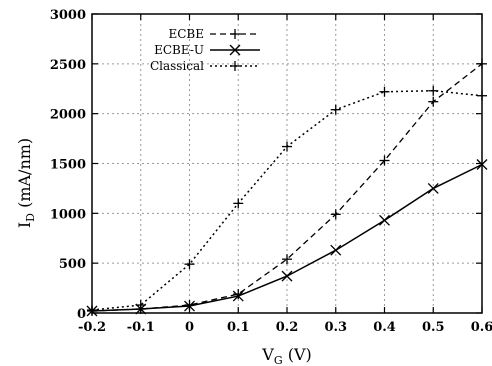  What do you see at coordinates (335, 327) in the screenshot?
I see `x-tick-label: 0.3` at bounding box center [335, 327].